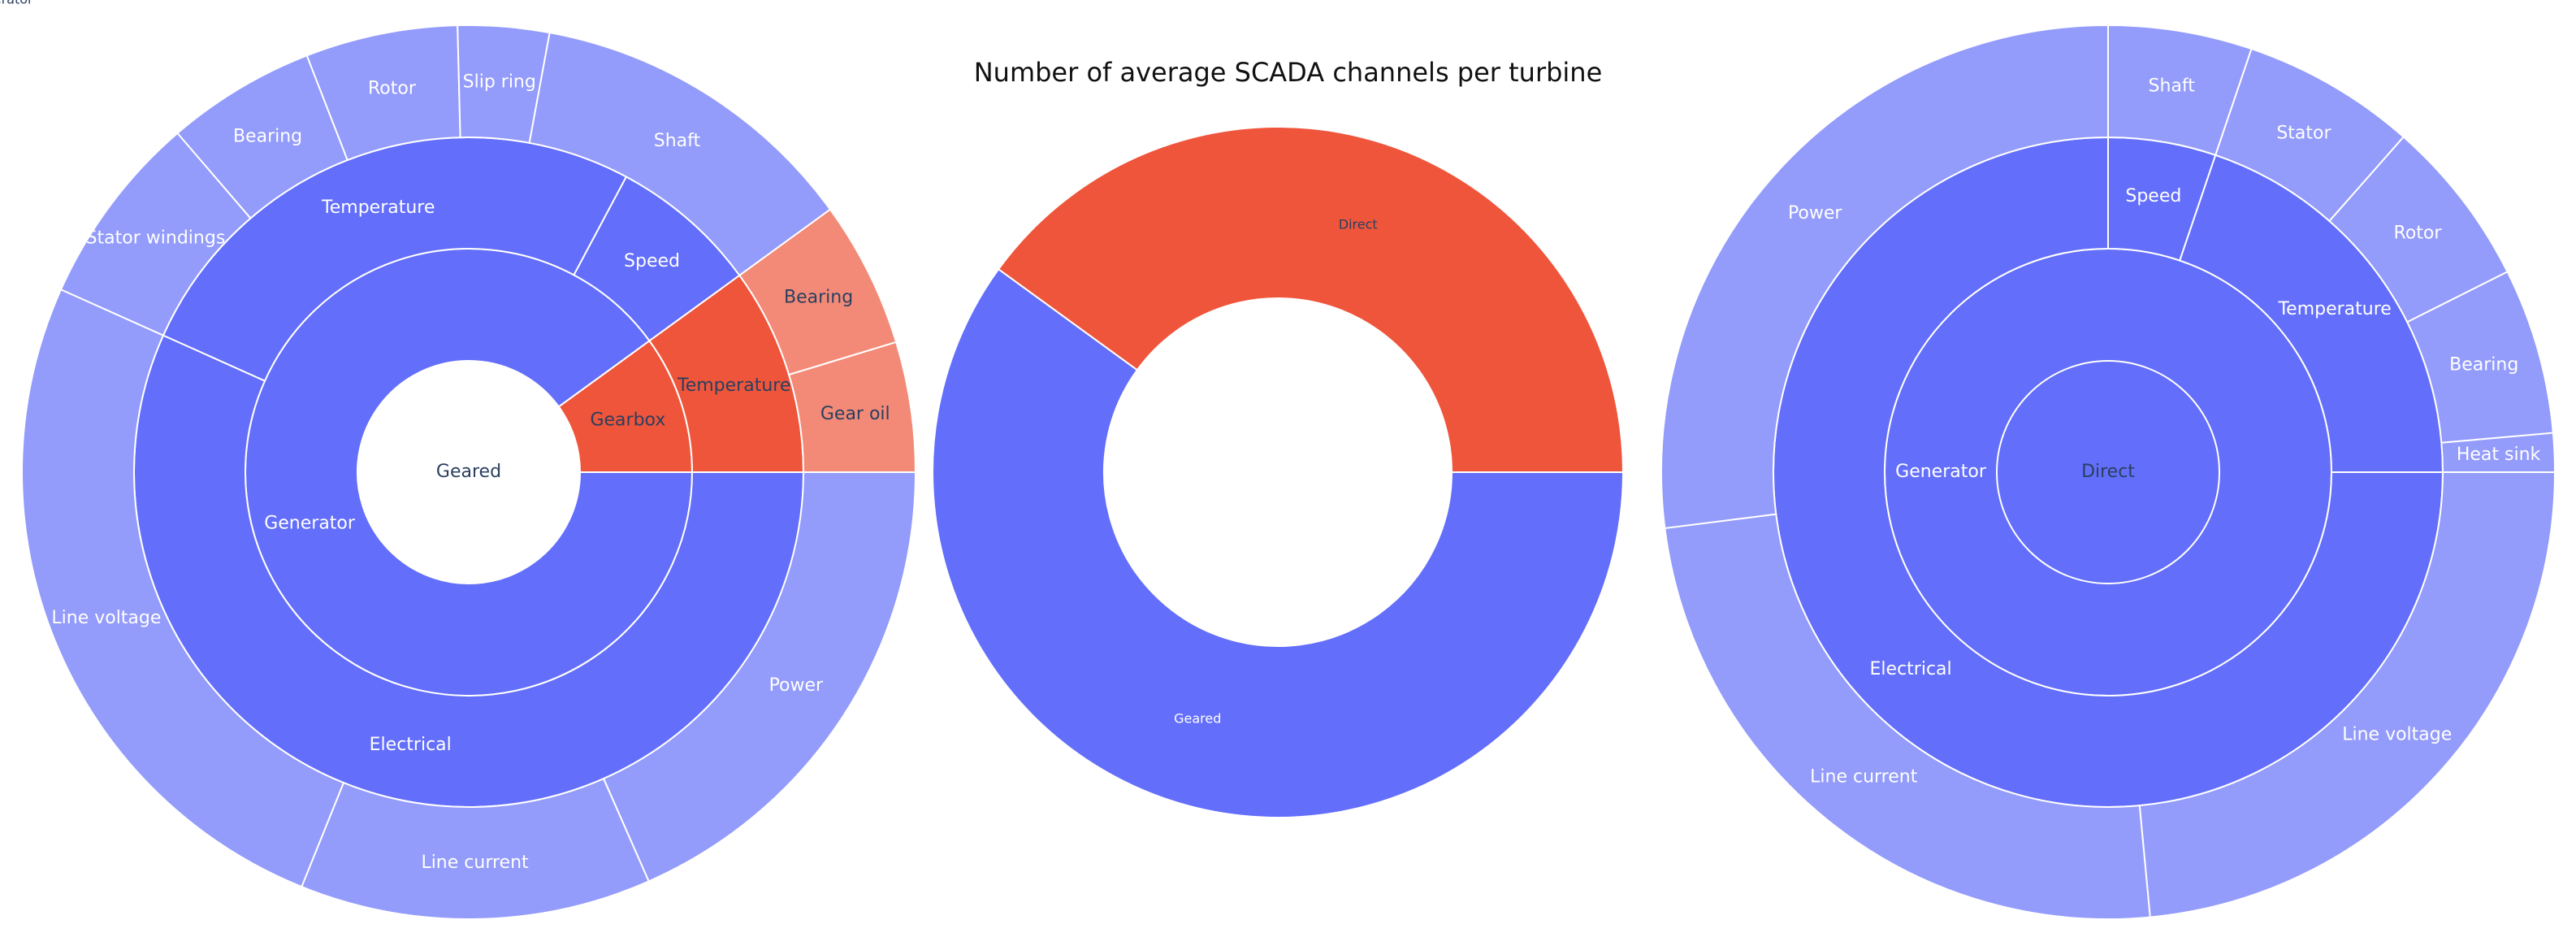 The width and height of the screenshot is (2576, 946). I want to click on label-geared-line-current-2-1: Line current, so click(475, 863).